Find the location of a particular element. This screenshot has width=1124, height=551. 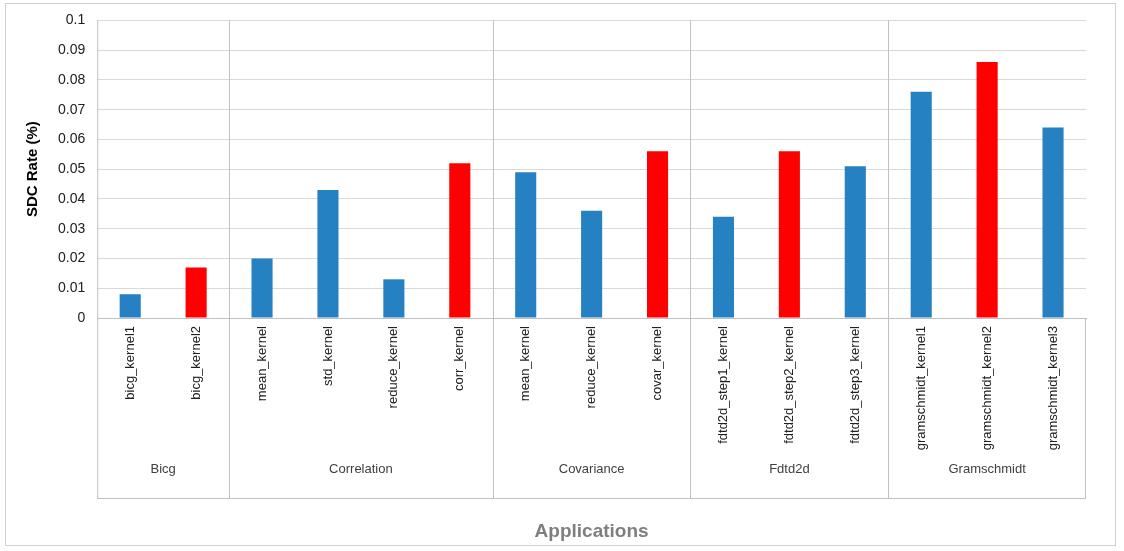

x-axis-title: Applications is located at coordinates (591, 530).